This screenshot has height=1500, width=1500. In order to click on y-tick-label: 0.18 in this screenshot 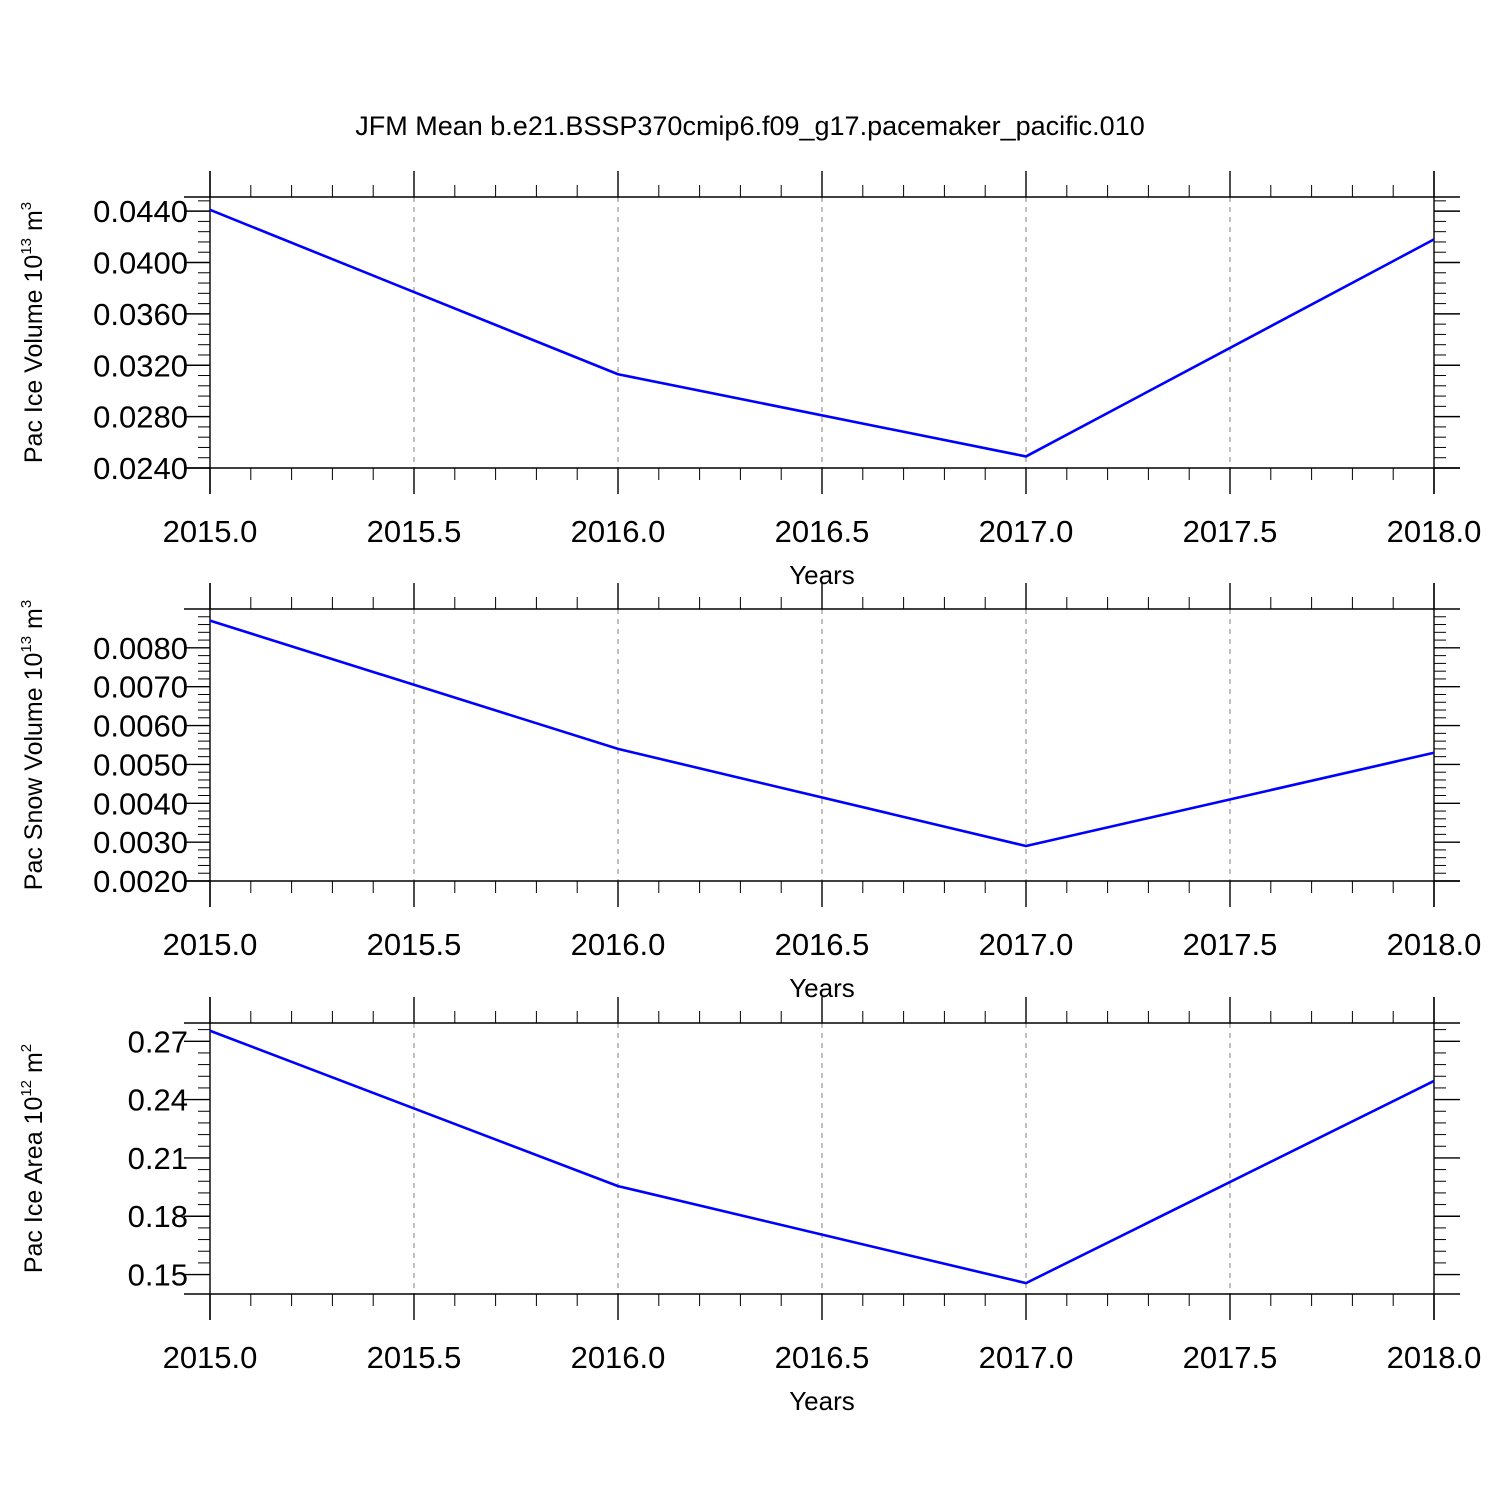, I will do `click(158, 1216)`.